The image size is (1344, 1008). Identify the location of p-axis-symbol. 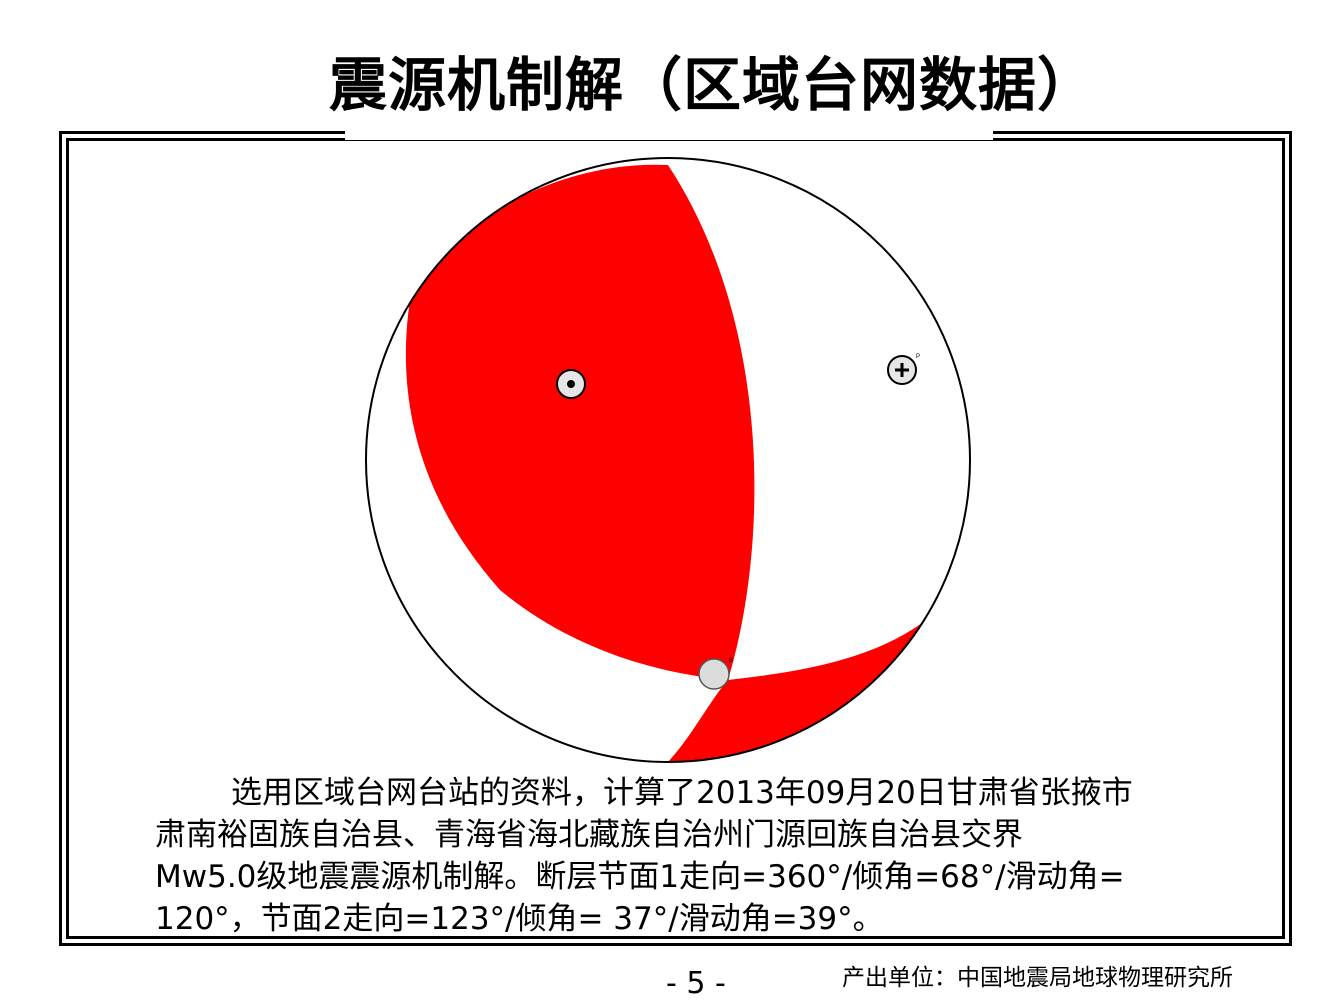
(902, 370).